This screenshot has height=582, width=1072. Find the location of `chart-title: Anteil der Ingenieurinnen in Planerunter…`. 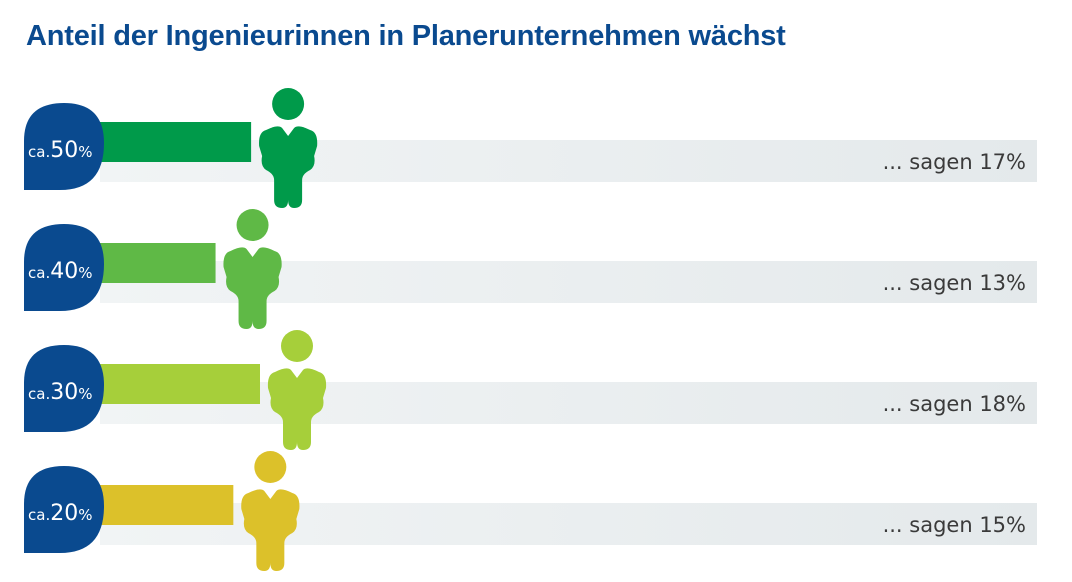

chart-title: Anteil der Ingenieurinnen in Planerunter… is located at coordinates (406, 36).